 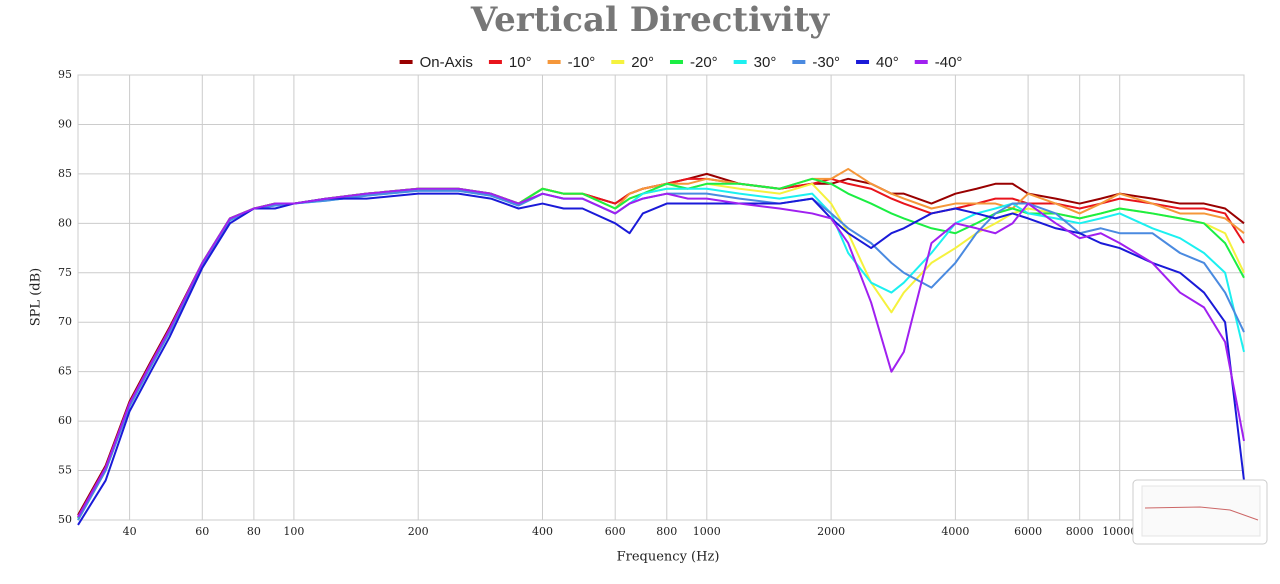 I want to click on legend-label: 20°, so click(x=642, y=62).